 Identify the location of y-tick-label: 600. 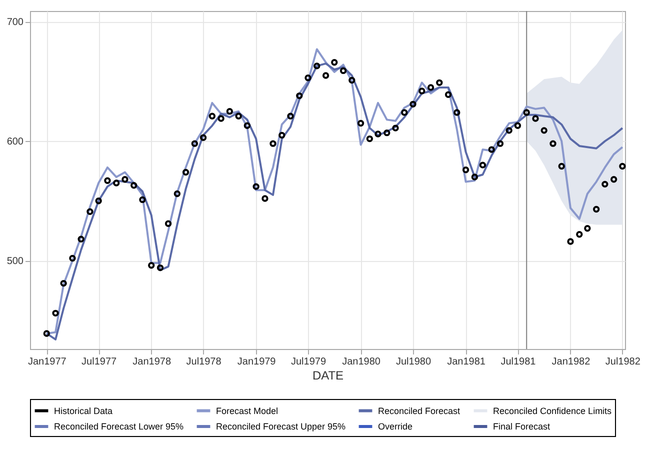
(15, 142).